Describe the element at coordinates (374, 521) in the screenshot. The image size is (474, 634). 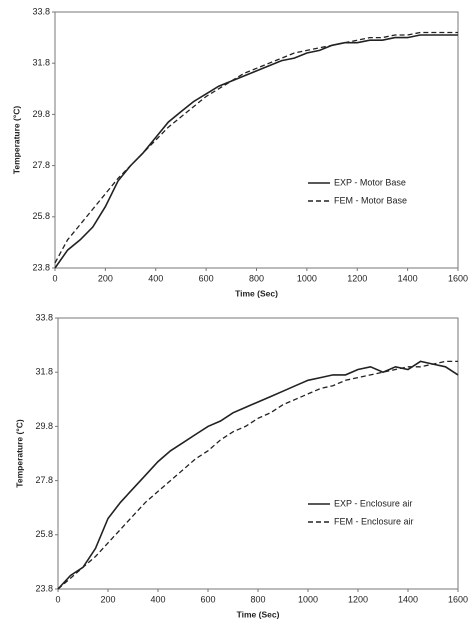
I see `legend-label: FEM - Enclosure air` at that location.